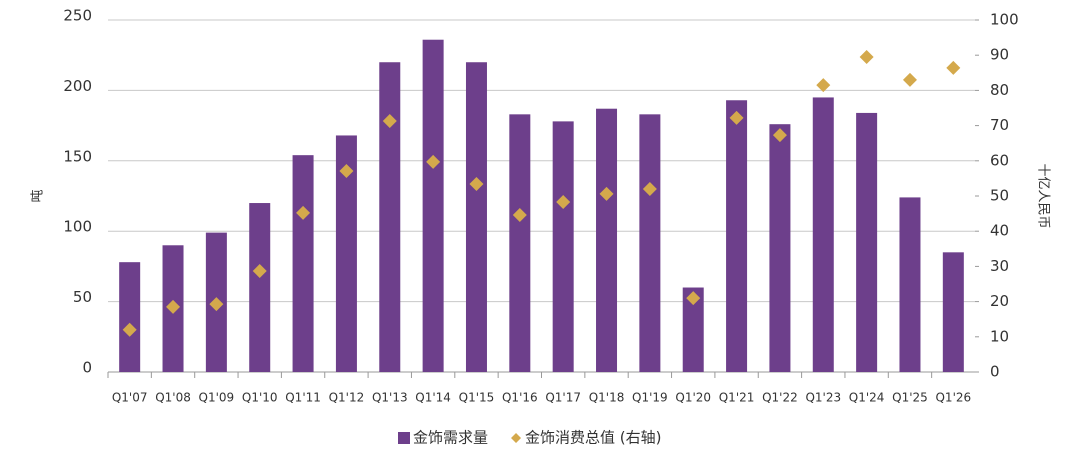  Describe the element at coordinates (780, 398) in the screenshot. I see `x-tick-label: Q1'22` at that location.